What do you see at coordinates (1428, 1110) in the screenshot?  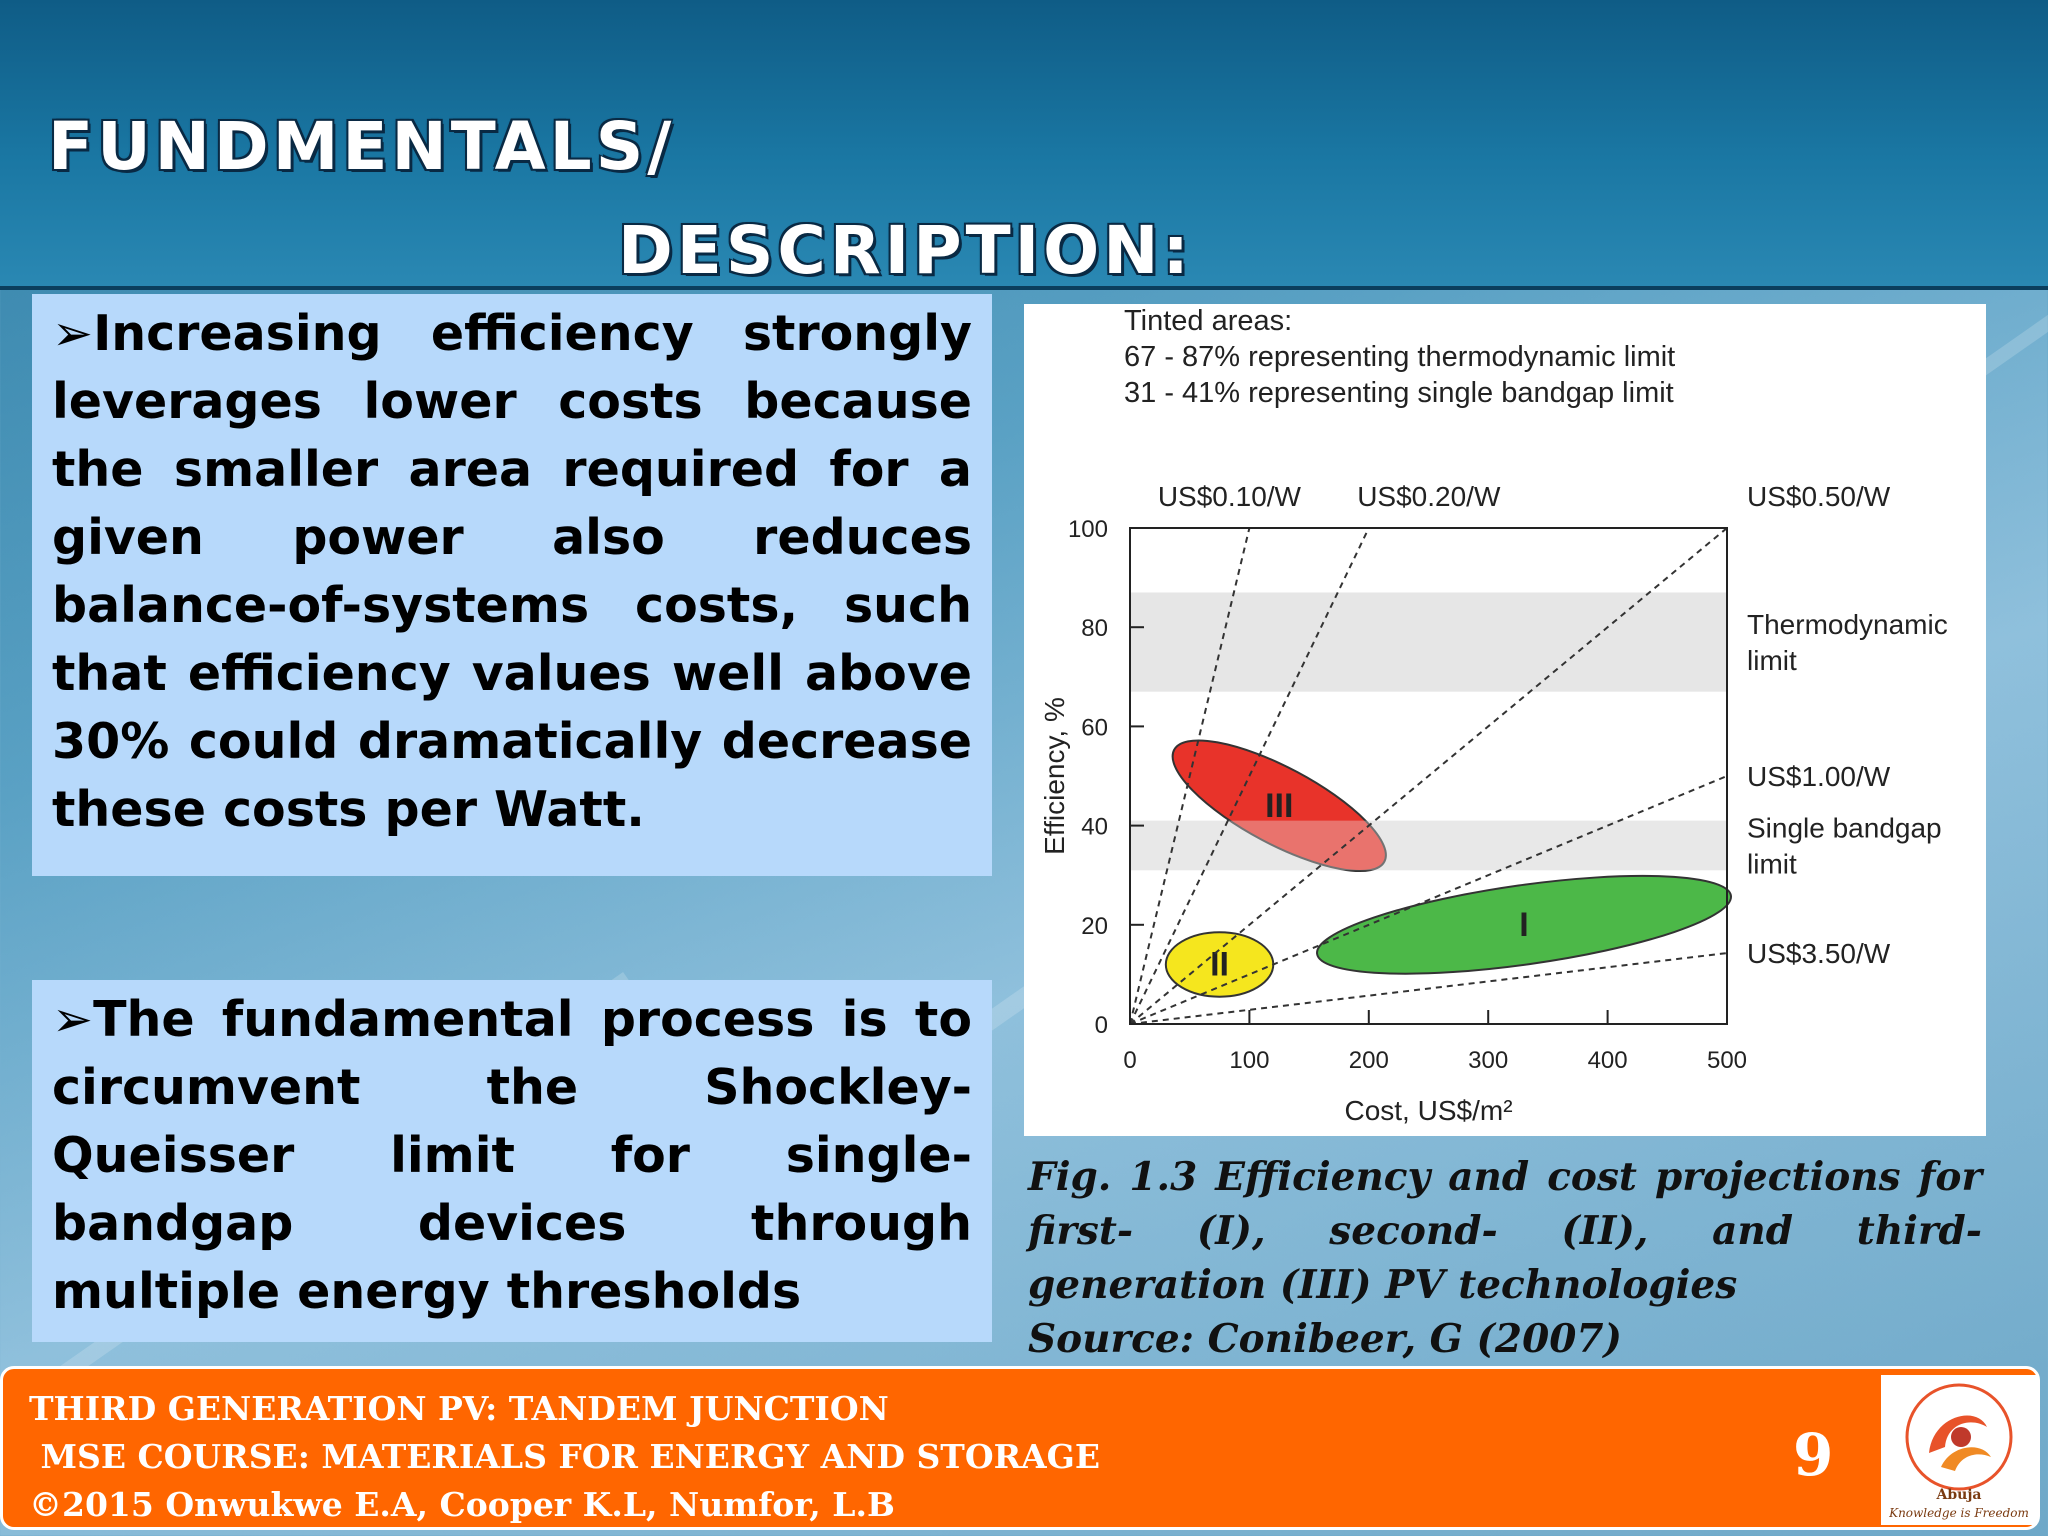 I see `chart-x-axis-label: Cost, US$/m²` at bounding box center [1428, 1110].